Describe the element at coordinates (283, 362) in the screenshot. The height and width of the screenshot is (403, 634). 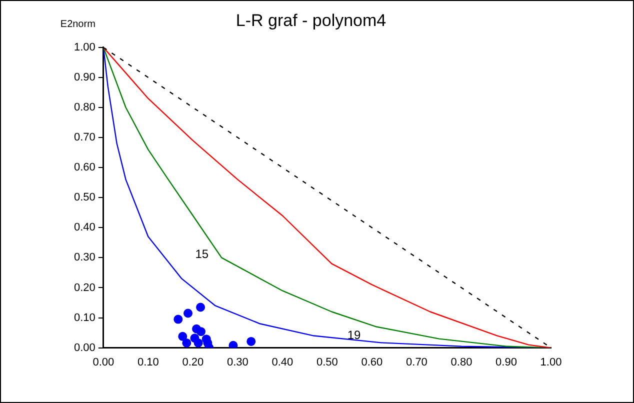
I see `x-tick-label: 0.40` at that location.